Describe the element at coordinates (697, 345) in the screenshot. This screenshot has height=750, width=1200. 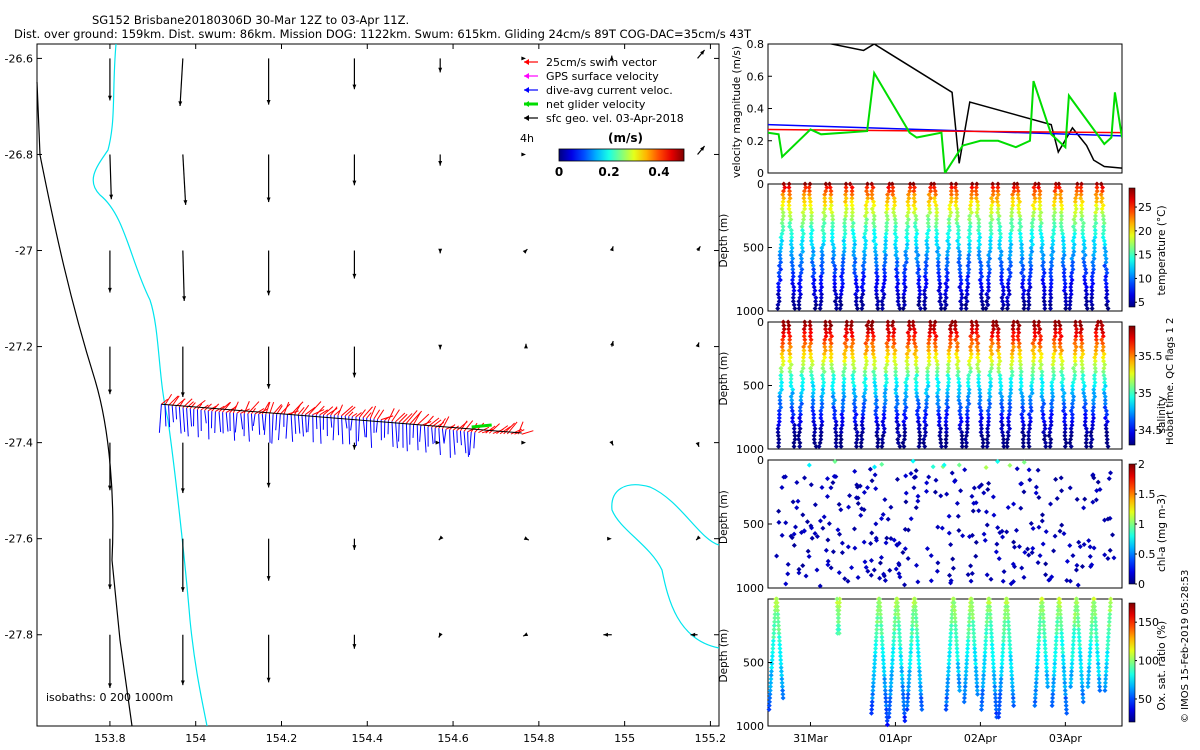
I see `geo-velocity-arrowhead` at that location.